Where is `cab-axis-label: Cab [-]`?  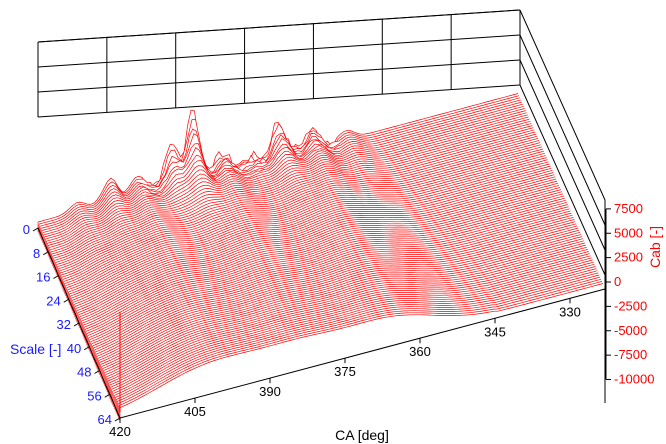 cab-axis-label: Cab [-] is located at coordinates (655, 247).